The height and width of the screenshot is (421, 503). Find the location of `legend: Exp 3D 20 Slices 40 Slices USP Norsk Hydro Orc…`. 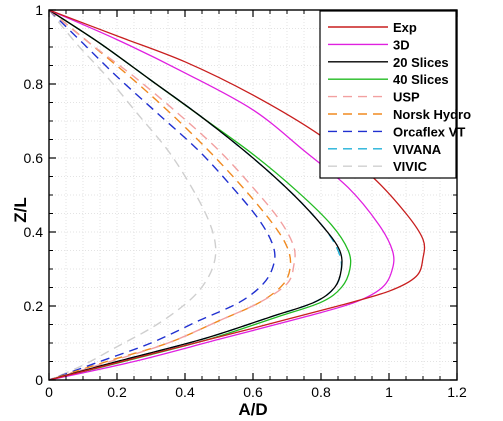

legend: Exp 3D 20 Slices 40 Slices USP Norsk Hydro Orc… is located at coordinates (395, 94).